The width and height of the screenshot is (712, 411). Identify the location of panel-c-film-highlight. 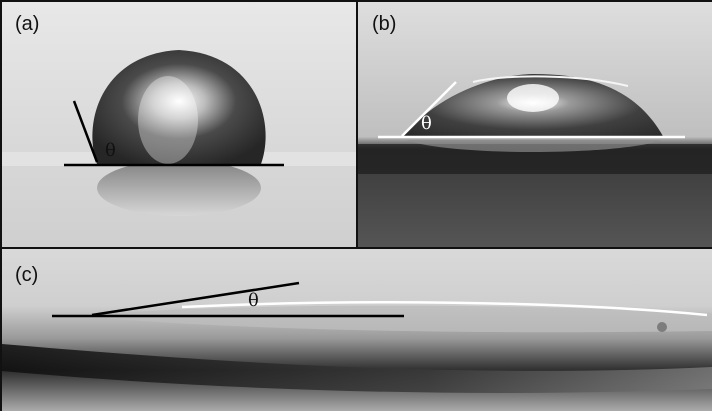
(444, 309).